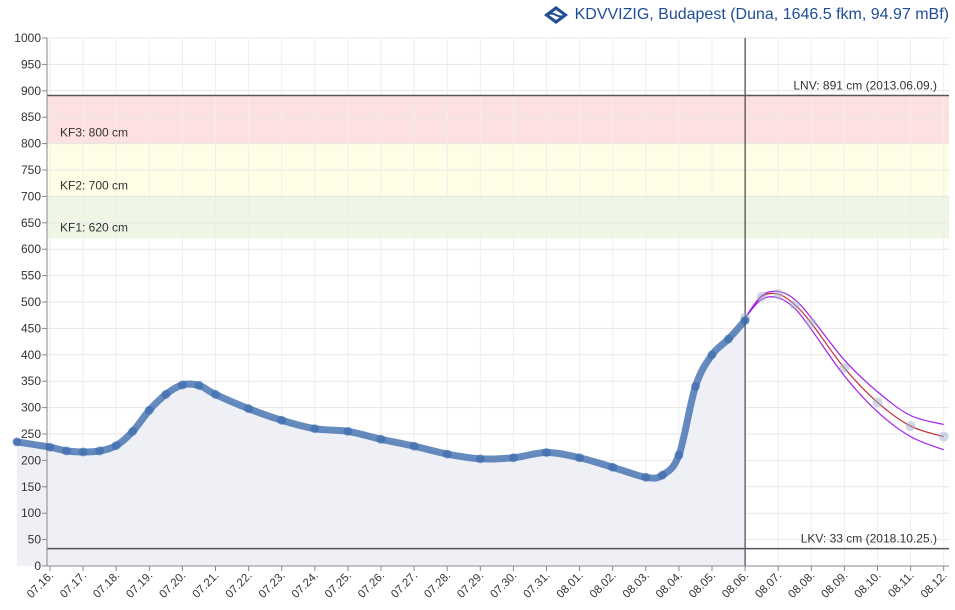 This screenshot has height=610, width=955. I want to click on y-tick-label: 300, so click(31, 408).